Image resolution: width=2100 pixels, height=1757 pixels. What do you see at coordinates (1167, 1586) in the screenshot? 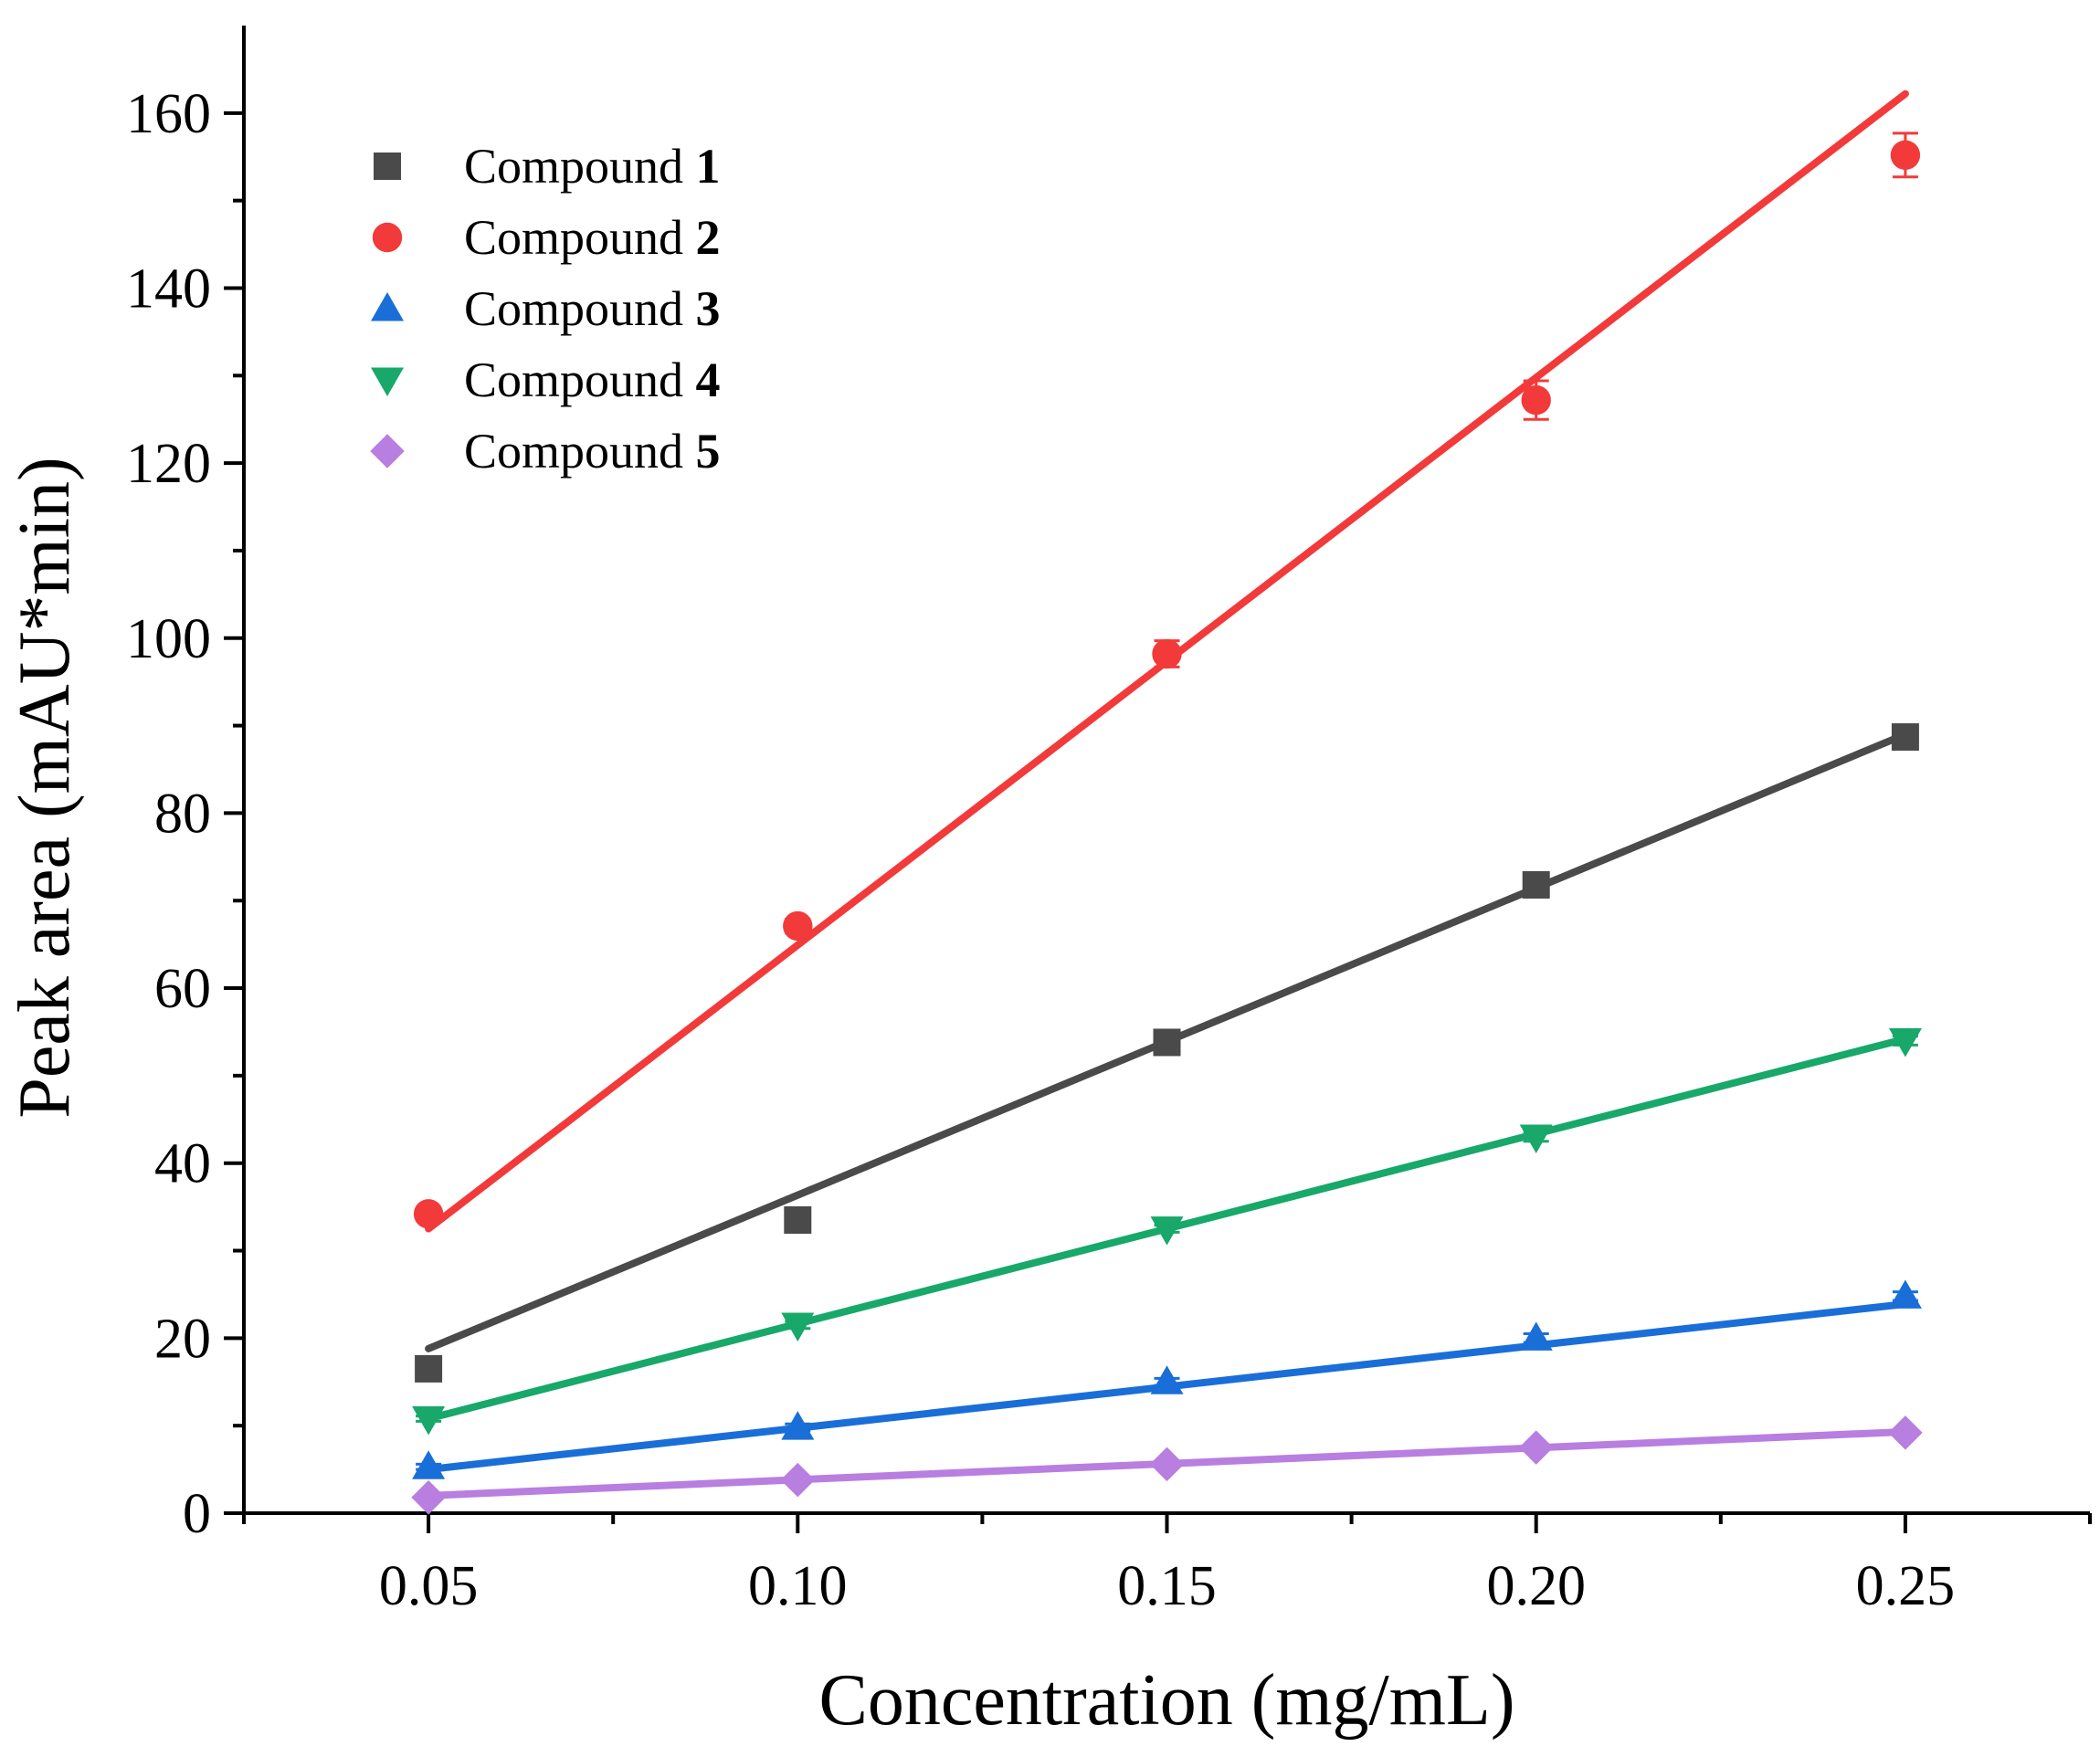
I see `x-tick-label: 0.15` at bounding box center [1167, 1586].